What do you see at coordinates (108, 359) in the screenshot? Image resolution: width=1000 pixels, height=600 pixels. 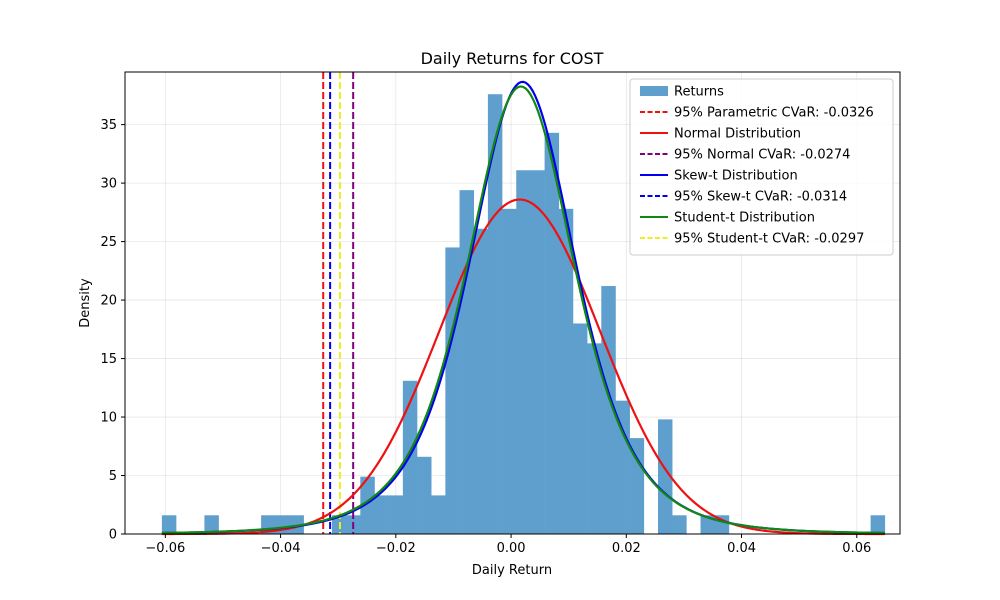 I see `y-tick-label: 15` at bounding box center [108, 359].